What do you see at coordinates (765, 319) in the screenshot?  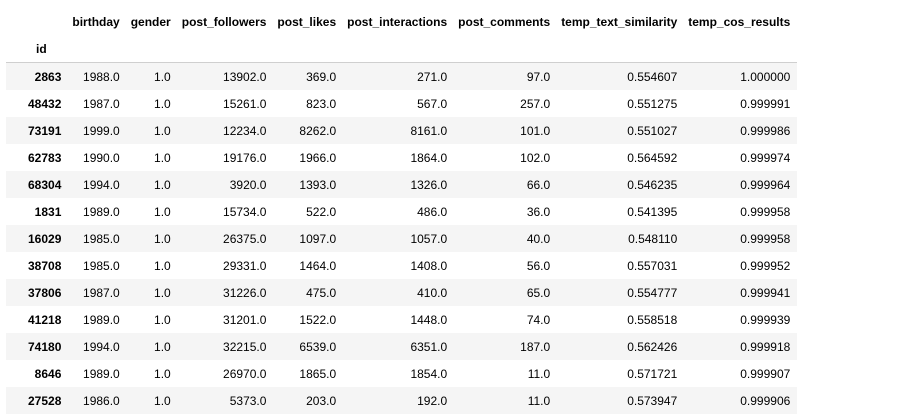 I see `cell-temp-cos-results: 0.999939` at bounding box center [765, 319].